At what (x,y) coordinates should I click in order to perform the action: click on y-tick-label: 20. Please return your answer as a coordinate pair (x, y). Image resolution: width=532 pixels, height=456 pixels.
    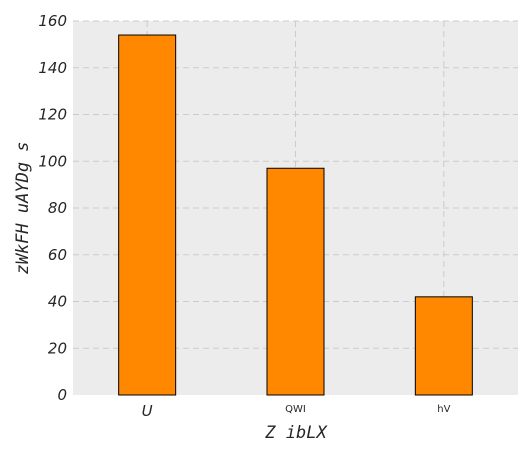
    Looking at the image, I should click on (57, 348).